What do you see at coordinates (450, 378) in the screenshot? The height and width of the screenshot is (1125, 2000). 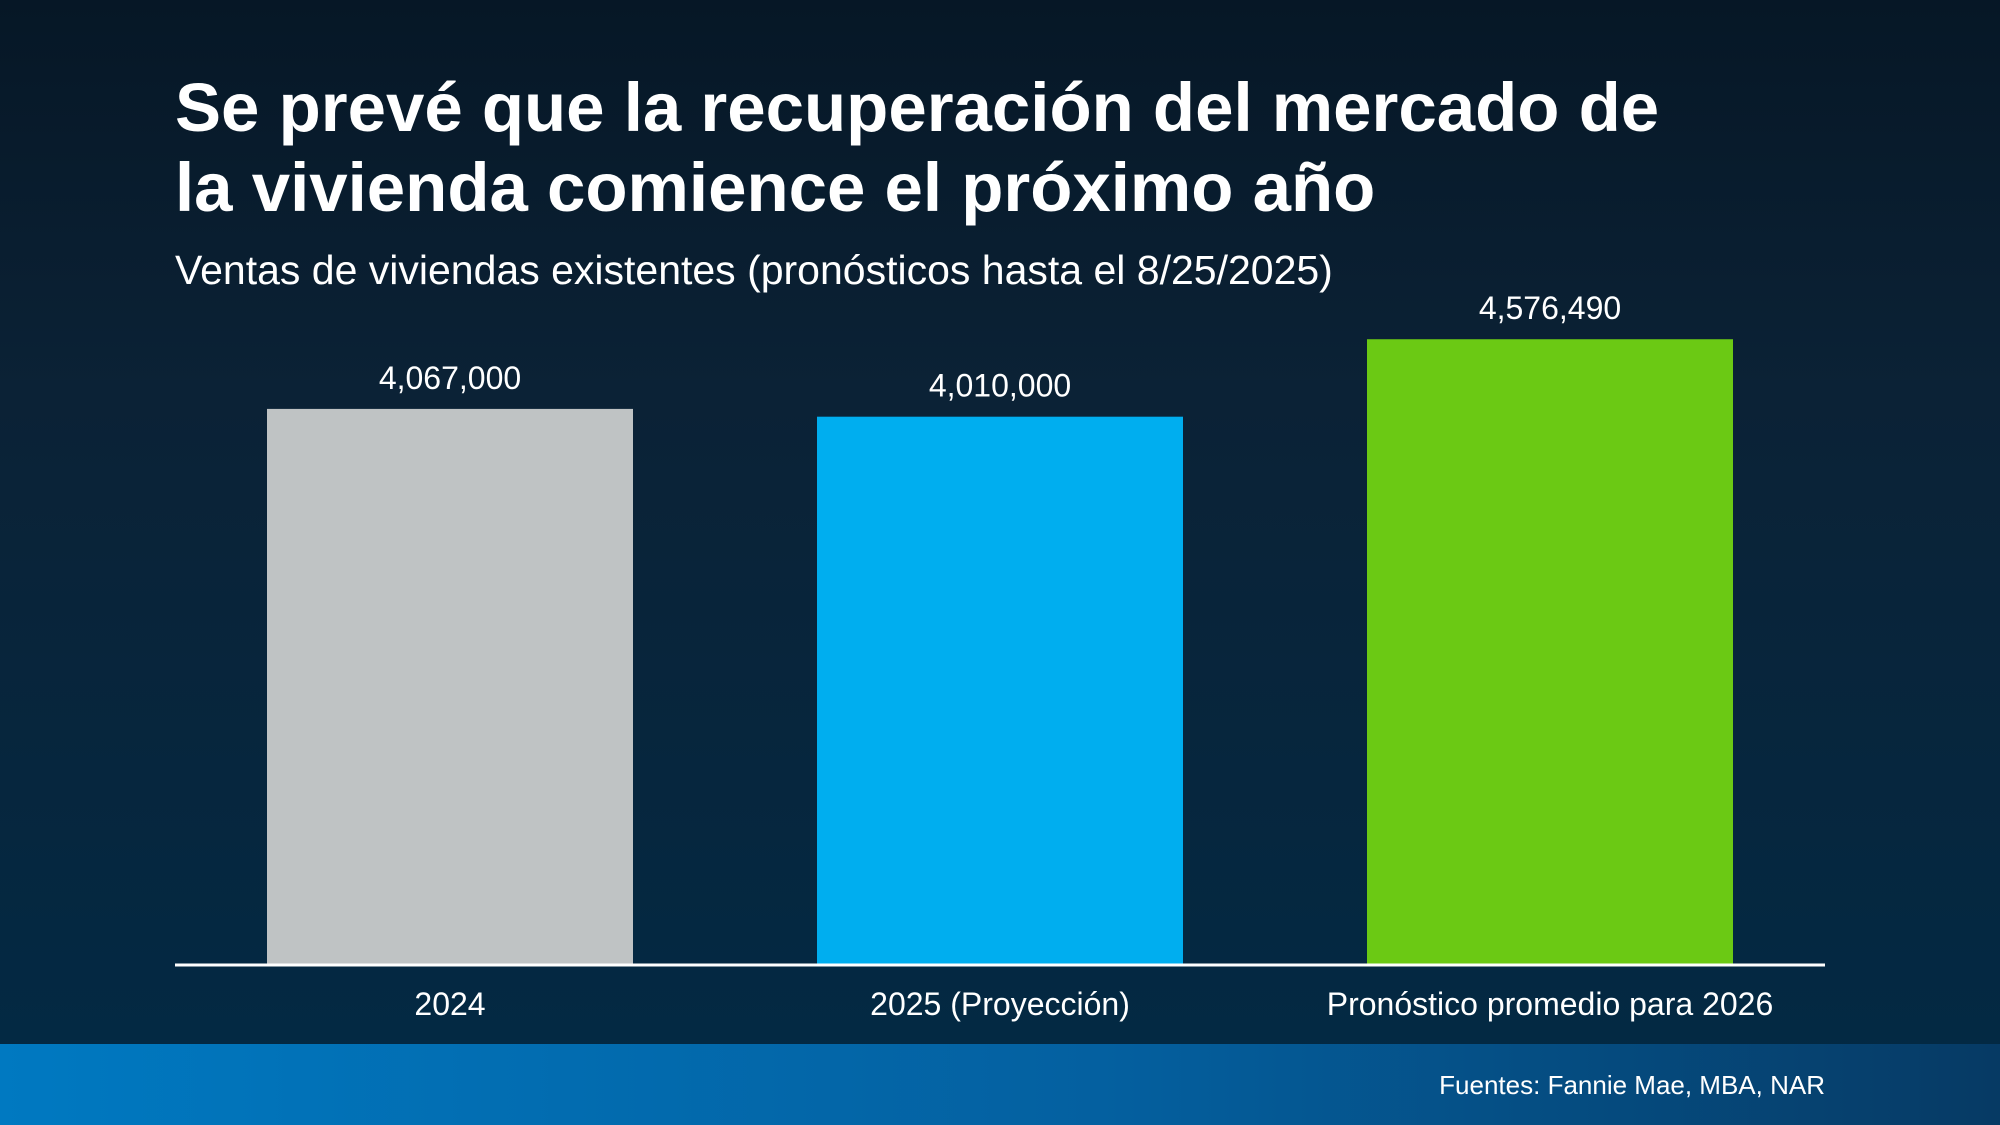 I see `bar-value-label-1: 4,067,000` at bounding box center [450, 378].